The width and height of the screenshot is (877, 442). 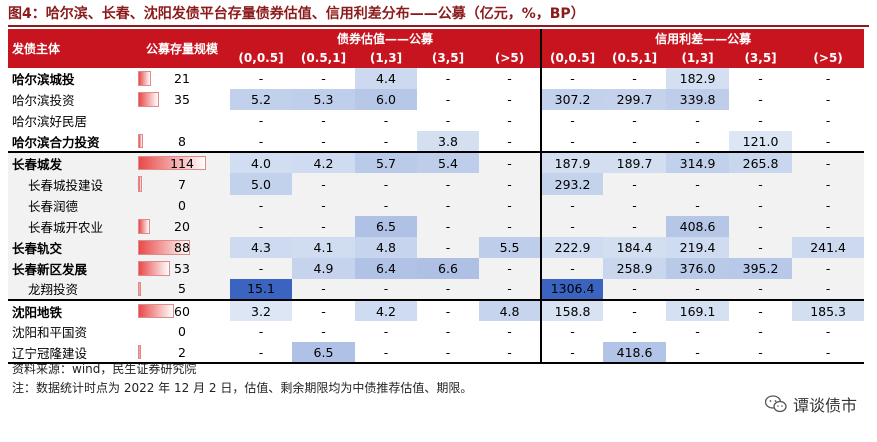 I want to click on valuation-cell: 5.7, so click(x=386, y=162).